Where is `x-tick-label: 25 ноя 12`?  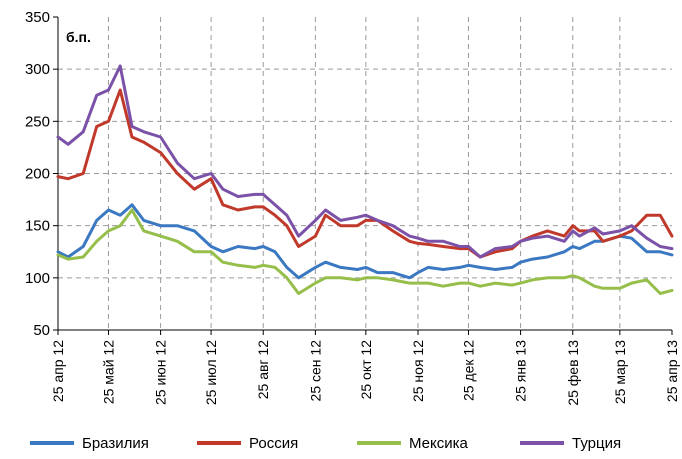
x-tick-label: 25 ноя 12 is located at coordinates (418, 371).